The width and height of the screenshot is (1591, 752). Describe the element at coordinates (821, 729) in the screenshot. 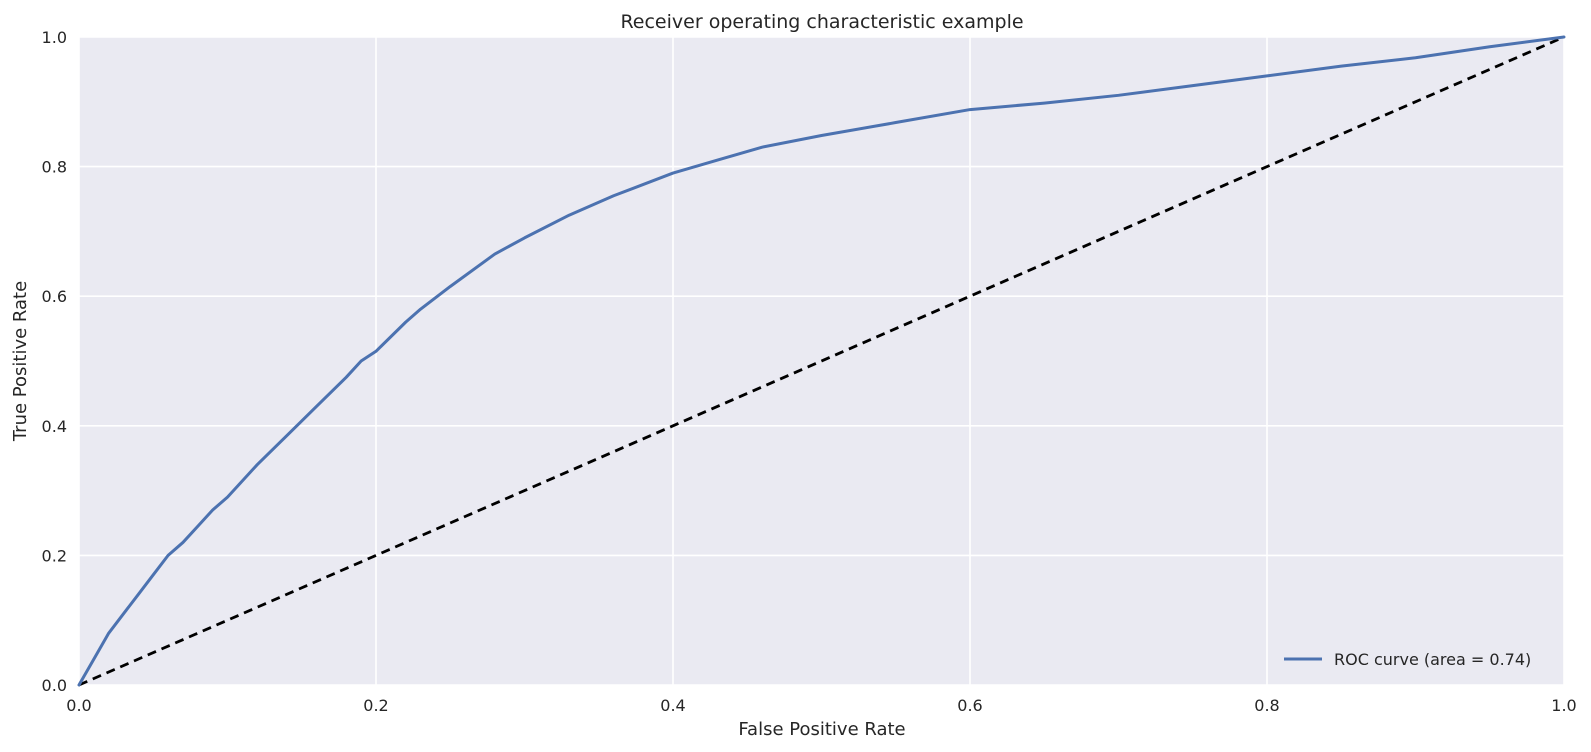

I see `x-axis-label: False Positive Rate` at that location.